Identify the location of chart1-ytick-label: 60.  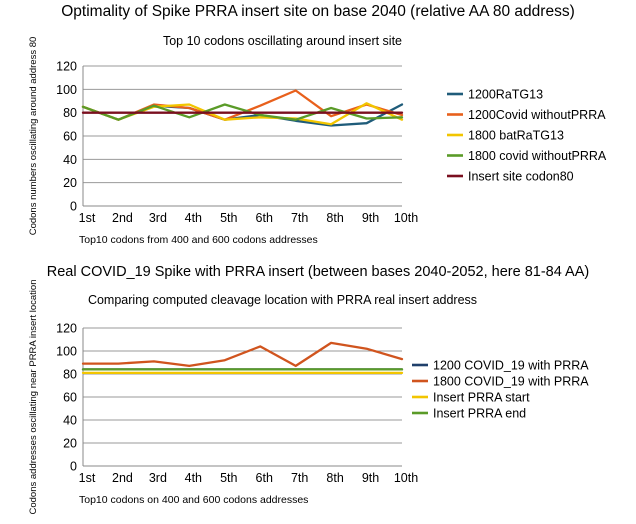
(70, 137).